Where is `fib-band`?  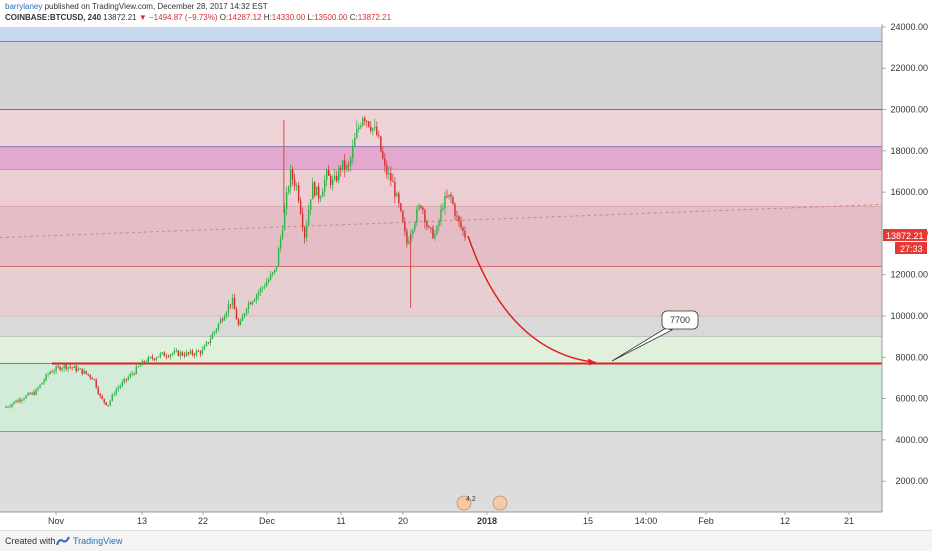
fib-band is located at coordinates (441, 158).